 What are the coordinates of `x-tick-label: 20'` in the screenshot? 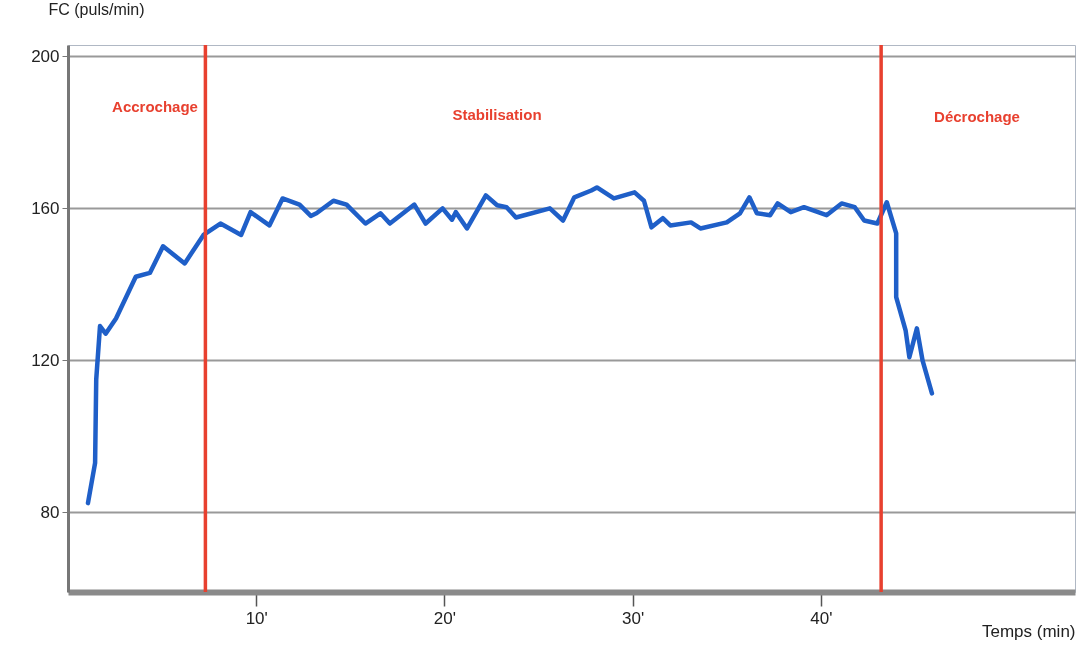 It's located at (445, 618).